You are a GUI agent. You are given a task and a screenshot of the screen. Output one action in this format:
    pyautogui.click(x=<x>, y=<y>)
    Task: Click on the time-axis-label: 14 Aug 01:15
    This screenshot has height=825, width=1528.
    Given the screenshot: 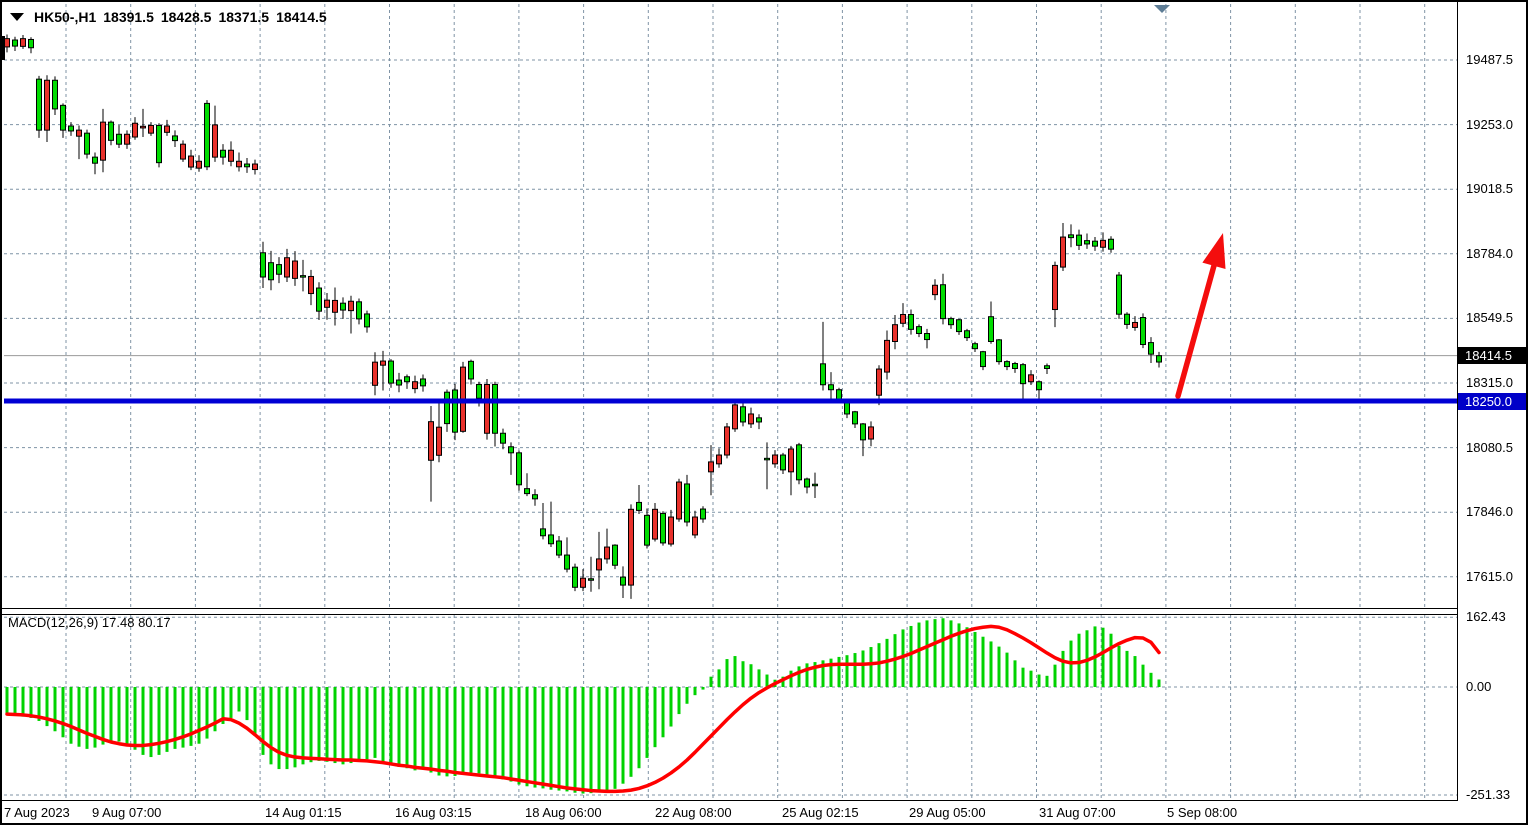 What is the action you would take?
    pyautogui.click(x=303, y=812)
    